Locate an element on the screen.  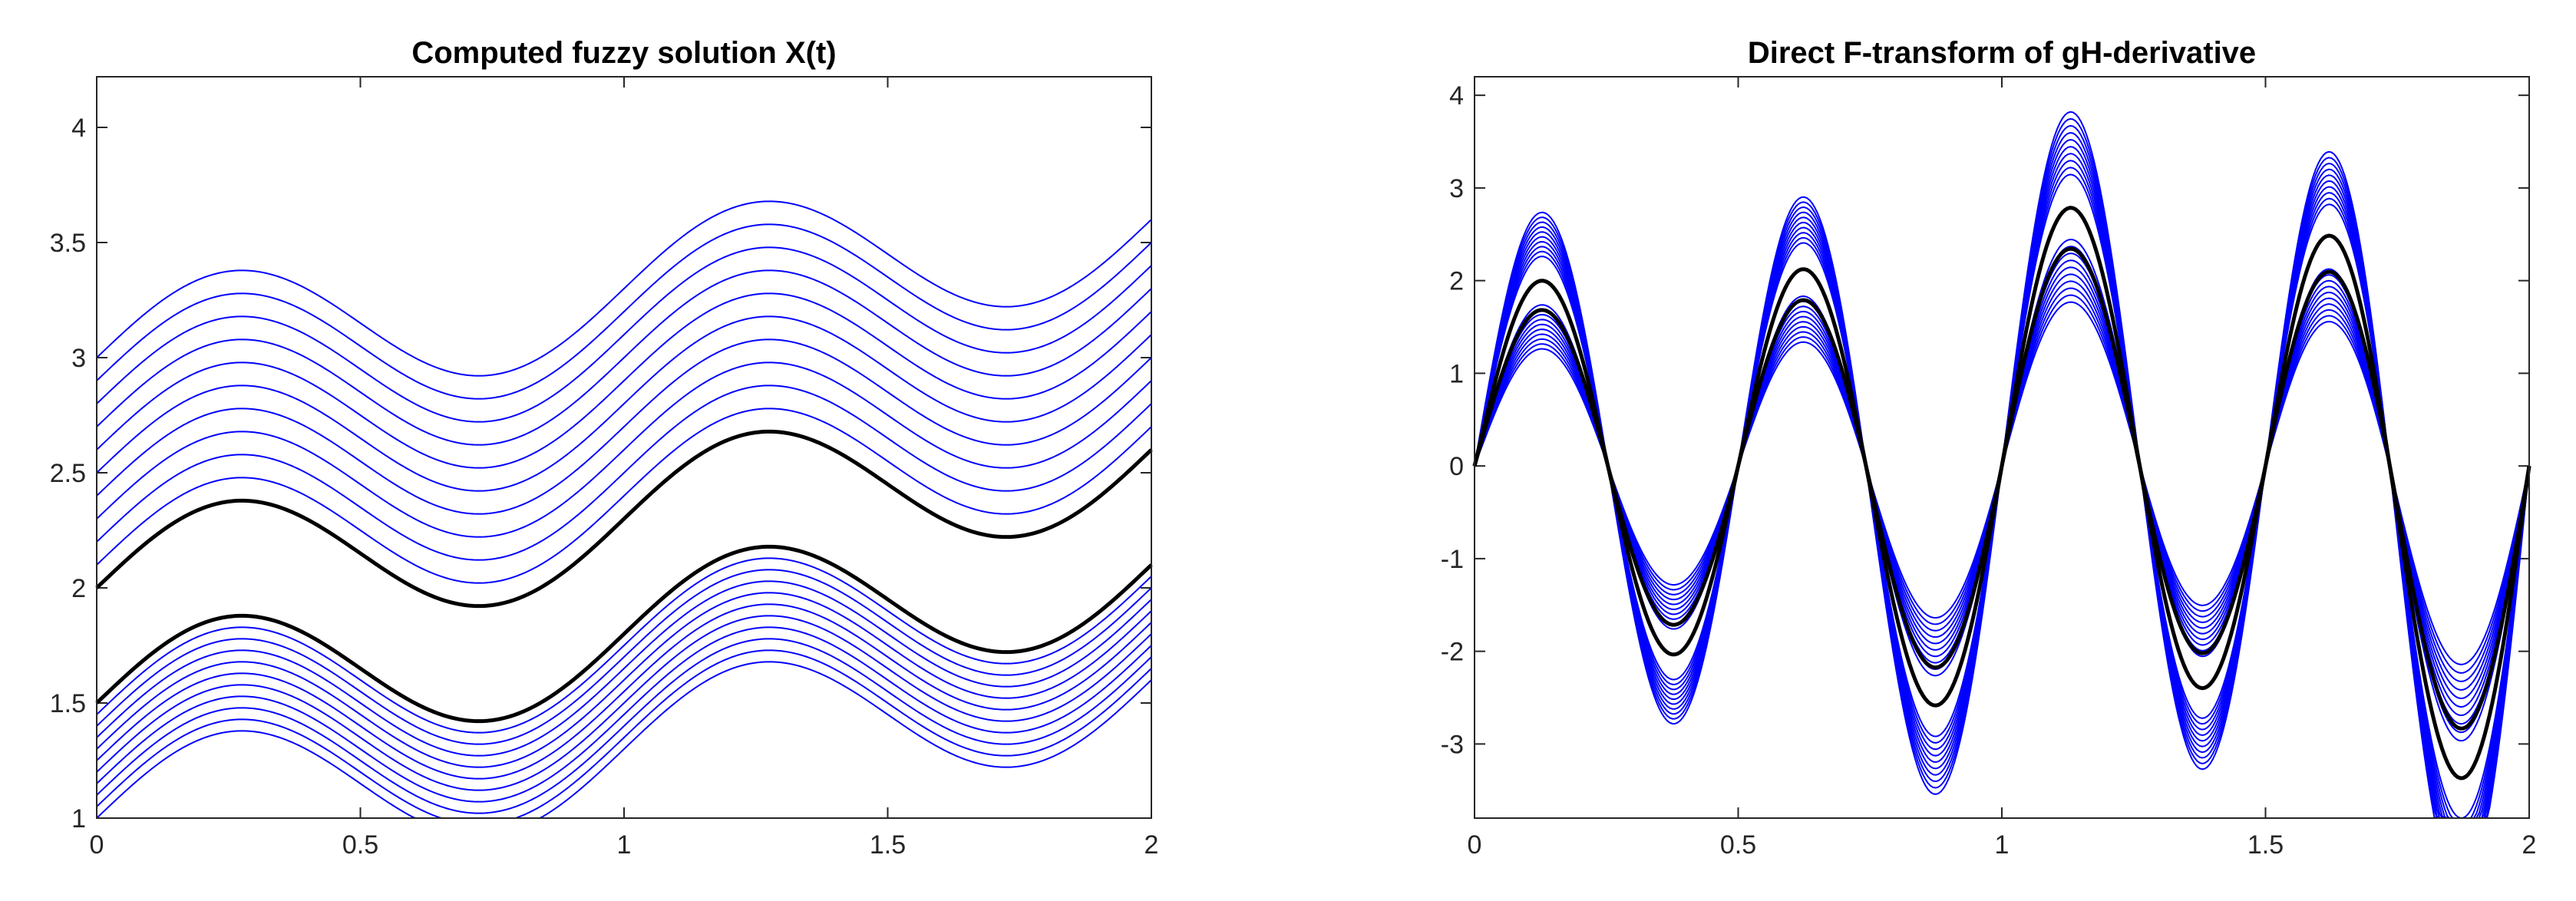
y-tick-label: 0 is located at coordinates (1456, 466).